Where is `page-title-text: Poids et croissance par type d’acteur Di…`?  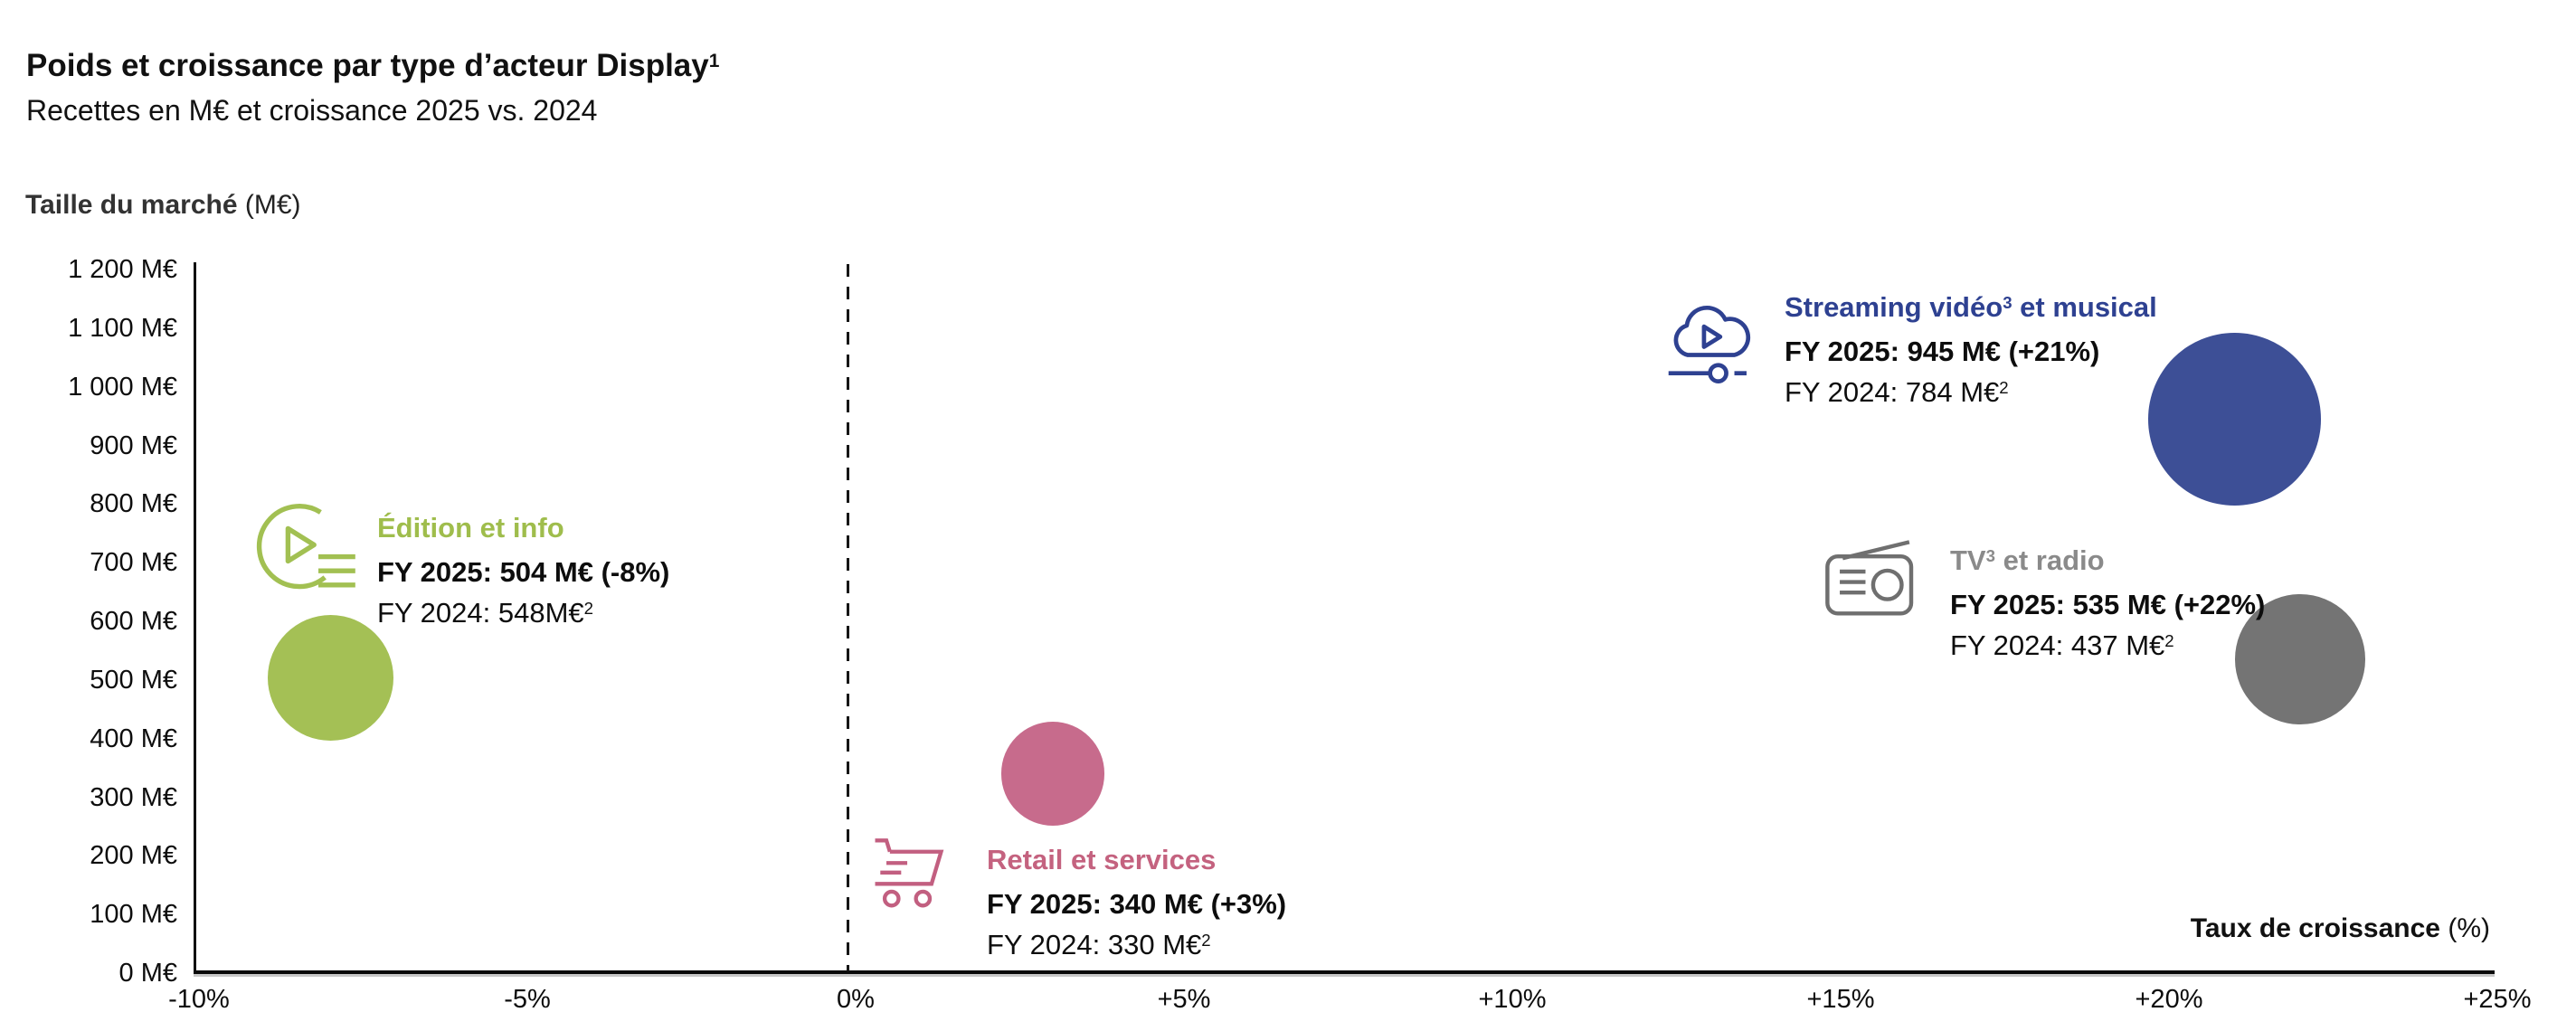
page-title-text: Poids et croissance par type d’acteur Di… is located at coordinates (368, 65).